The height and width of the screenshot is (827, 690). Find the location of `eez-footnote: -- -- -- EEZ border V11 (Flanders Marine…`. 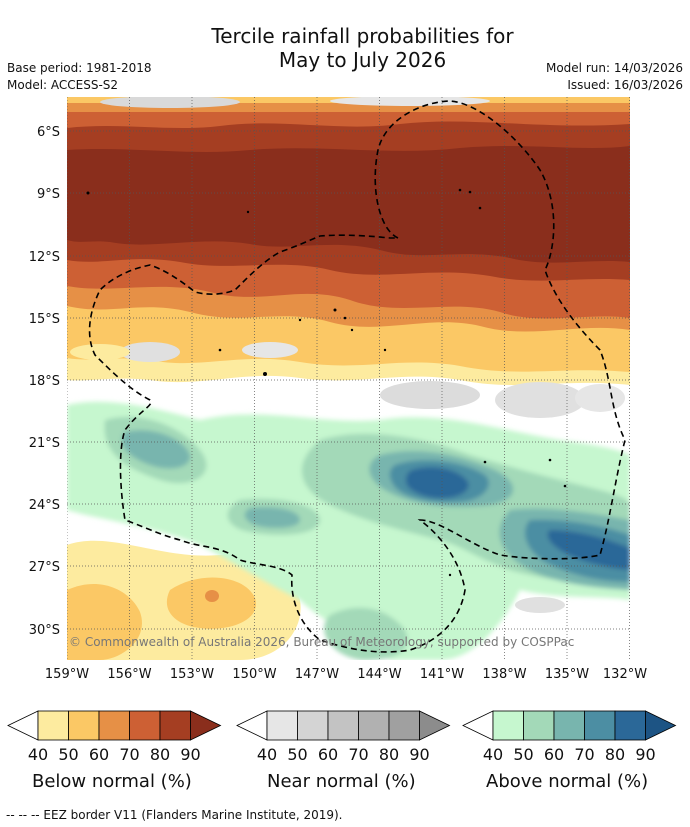

eez-footnote: -- -- -- EEZ border V11 (Flanders Marine… is located at coordinates (174, 815).